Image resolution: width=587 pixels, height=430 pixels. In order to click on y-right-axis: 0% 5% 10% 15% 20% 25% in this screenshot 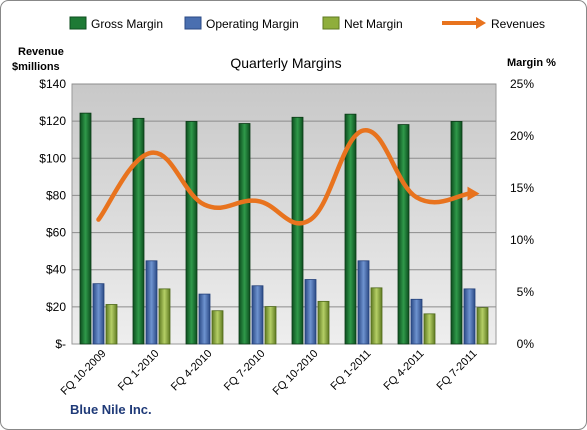, I will do `click(522, 214)`.